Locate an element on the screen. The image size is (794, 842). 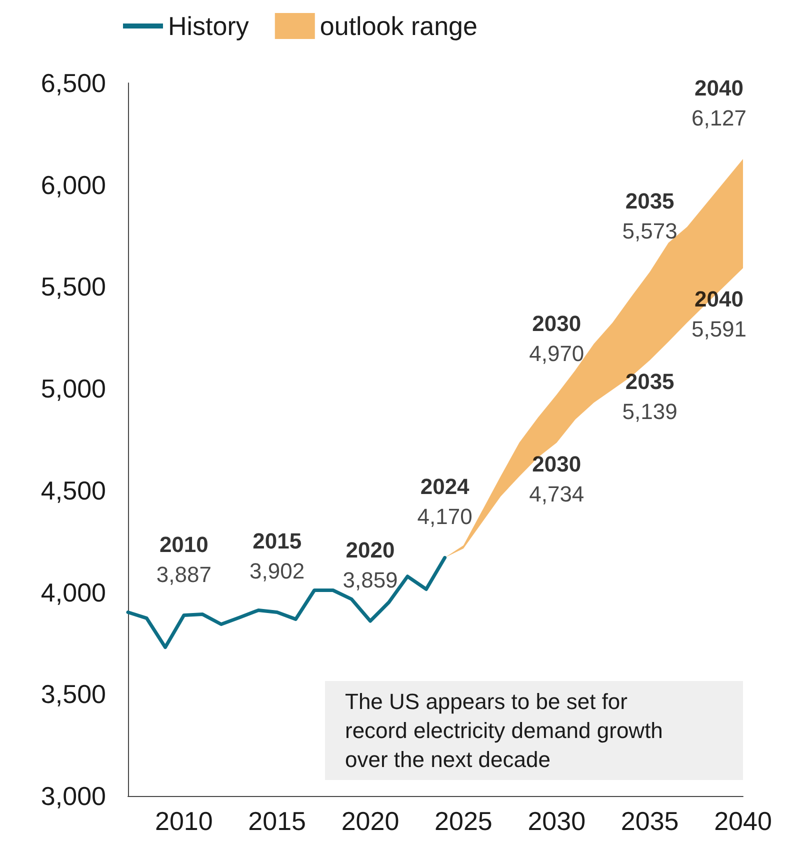
annotation: 2030 4,734 is located at coordinates (556, 478).